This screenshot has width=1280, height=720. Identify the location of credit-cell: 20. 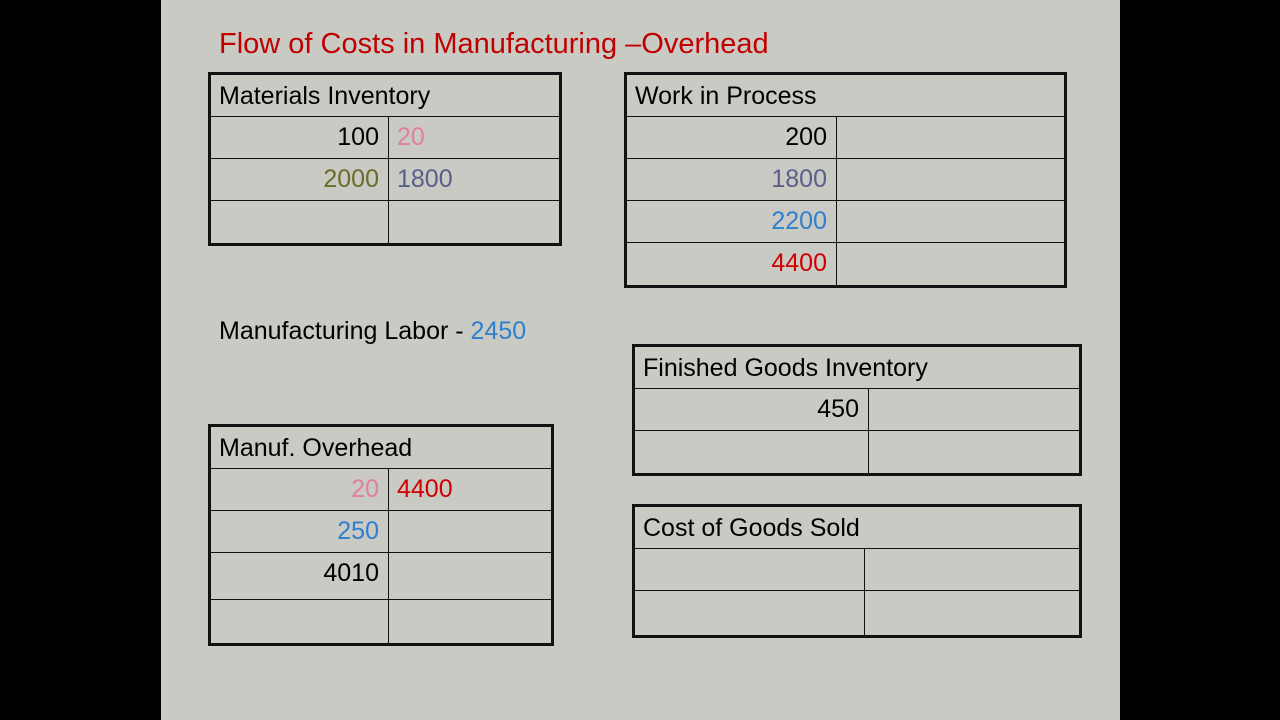
(411, 137).